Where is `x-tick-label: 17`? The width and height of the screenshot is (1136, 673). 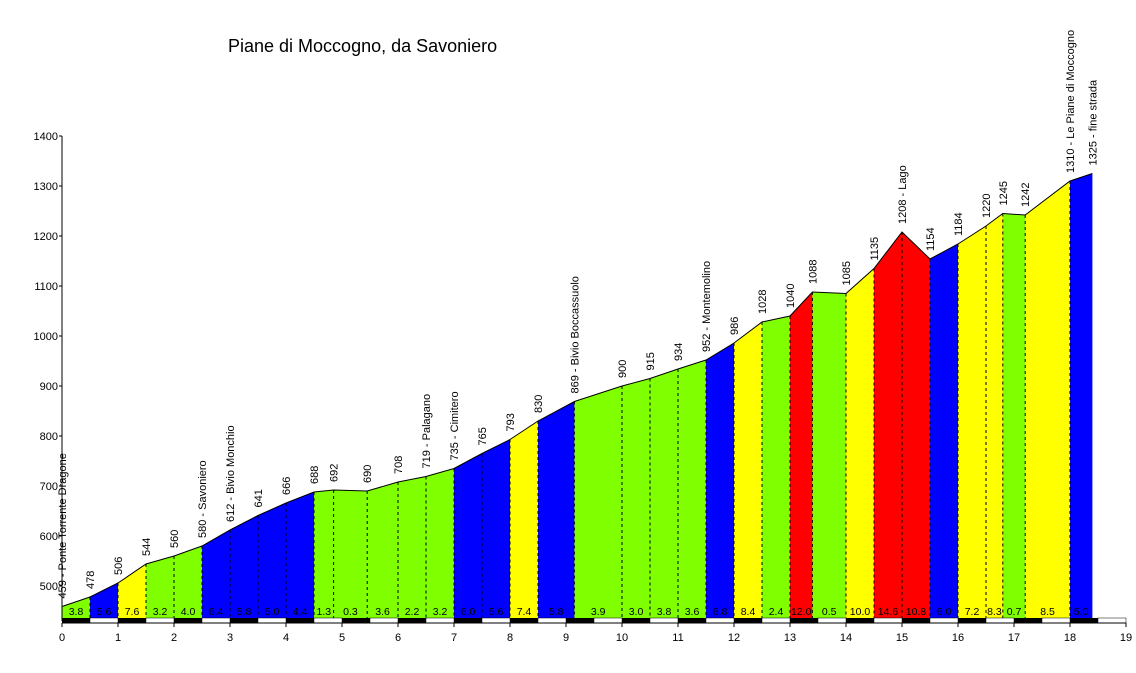
x-tick-label: 17 is located at coordinates (1014, 638).